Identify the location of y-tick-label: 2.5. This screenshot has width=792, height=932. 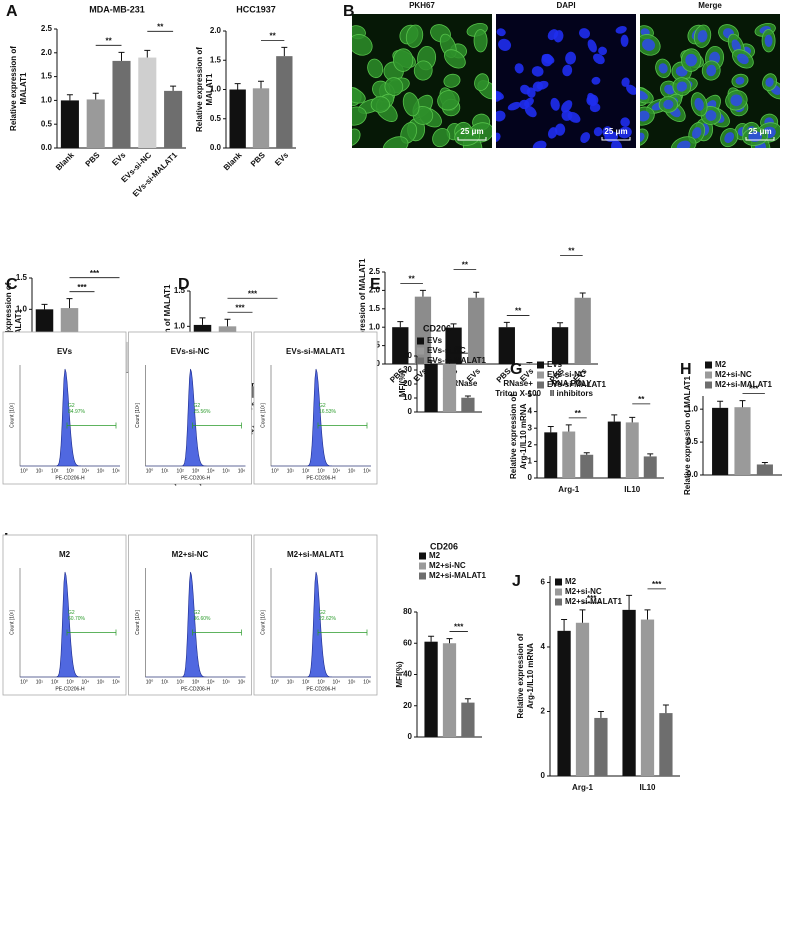
(47, 28).